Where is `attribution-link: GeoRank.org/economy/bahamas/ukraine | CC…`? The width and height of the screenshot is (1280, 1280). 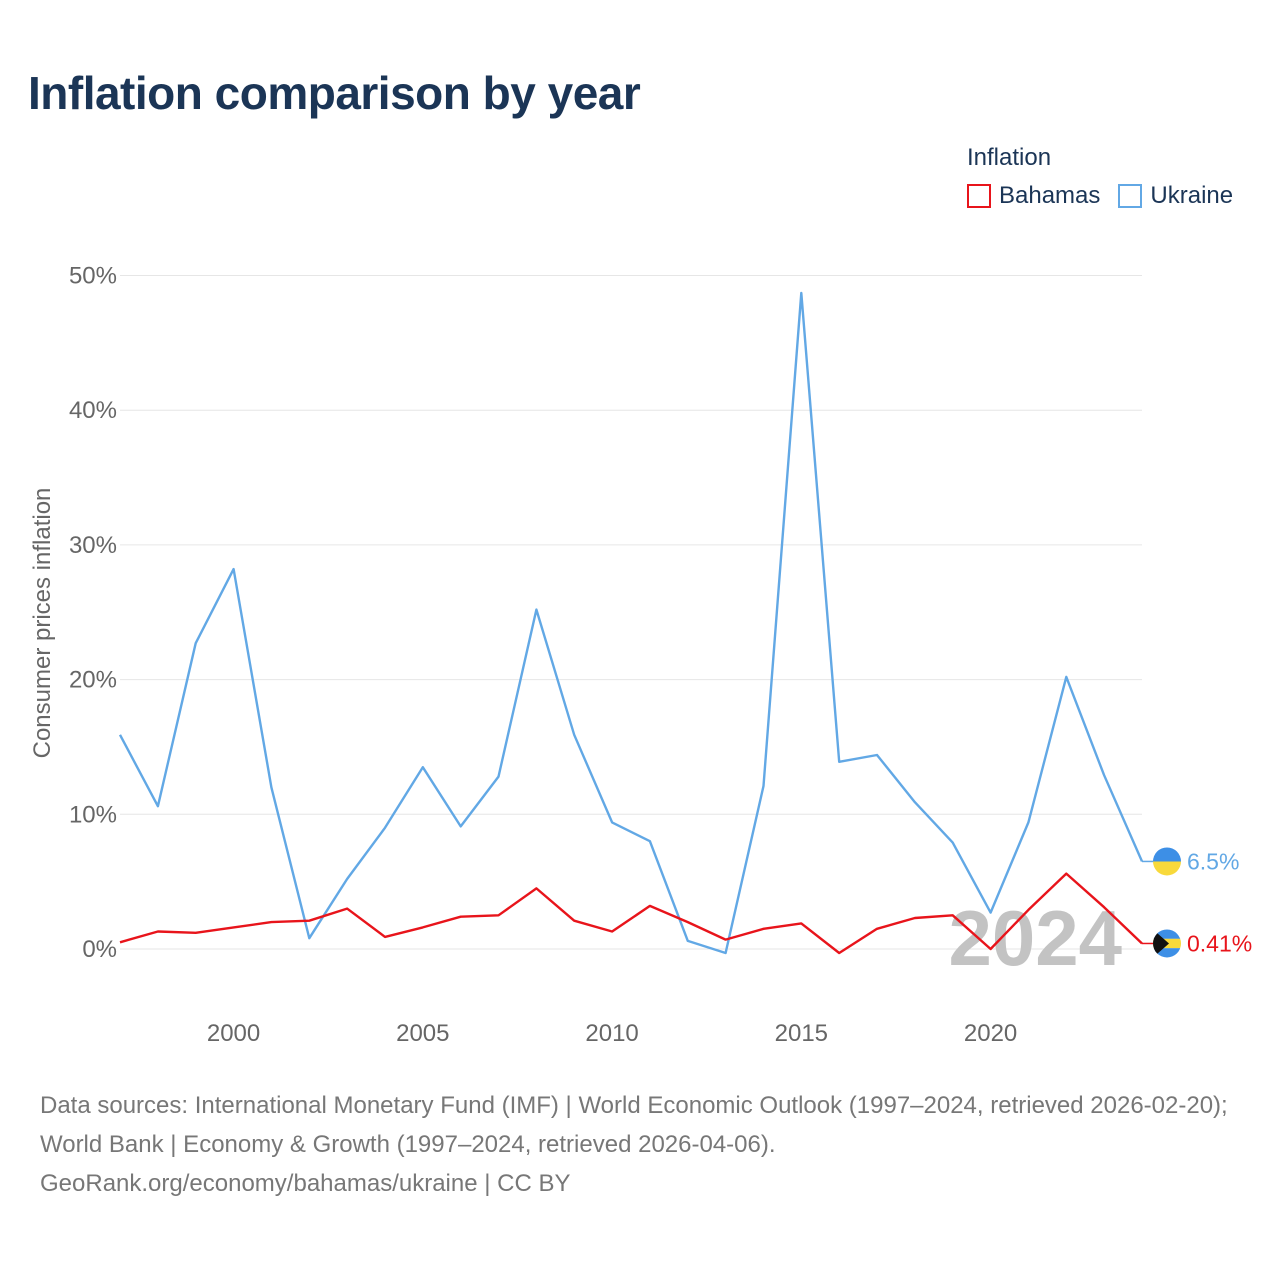
attribution-link: GeoRank.org/economy/bahamas/ukraine | CC… is located at coordinates (305, 1183).